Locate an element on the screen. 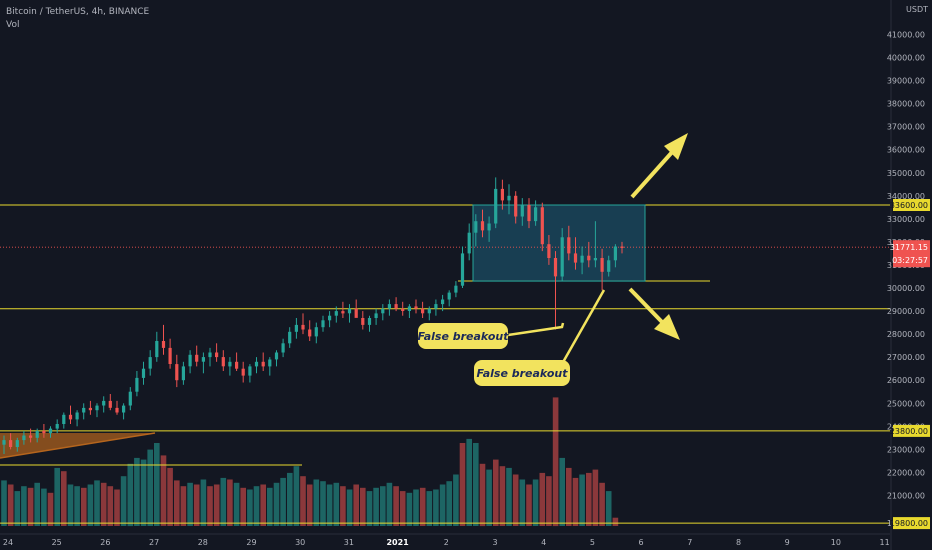 The image size is (932, 550). y-tick-label: 26000.00 is located at coordinates (906, 380).